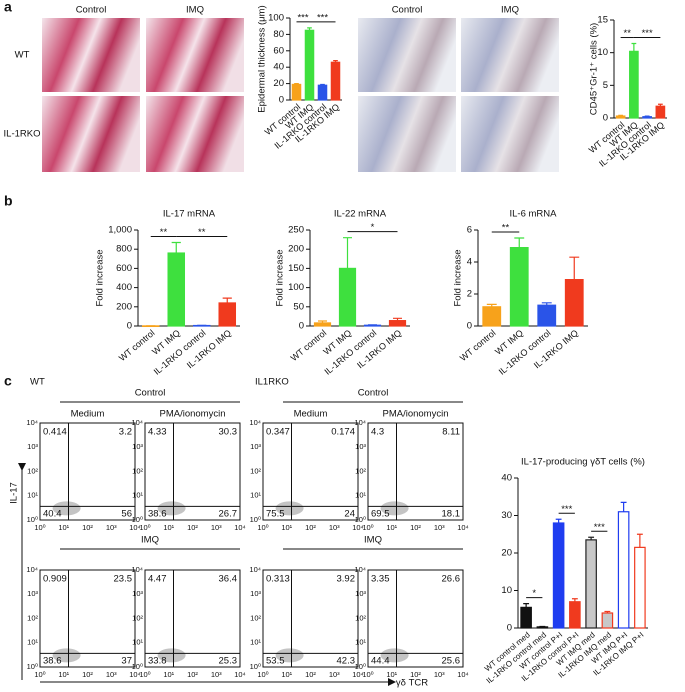 The image size is (685, 692). Describe the element at coordinates (22, 55) in the screenshot. I see `row-label: WT` at that location.